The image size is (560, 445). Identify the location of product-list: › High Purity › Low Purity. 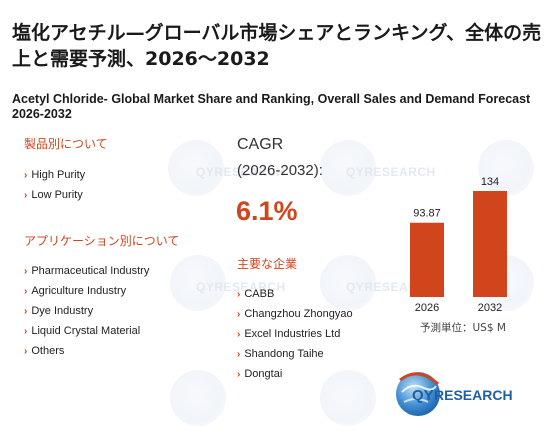
(54, 185).